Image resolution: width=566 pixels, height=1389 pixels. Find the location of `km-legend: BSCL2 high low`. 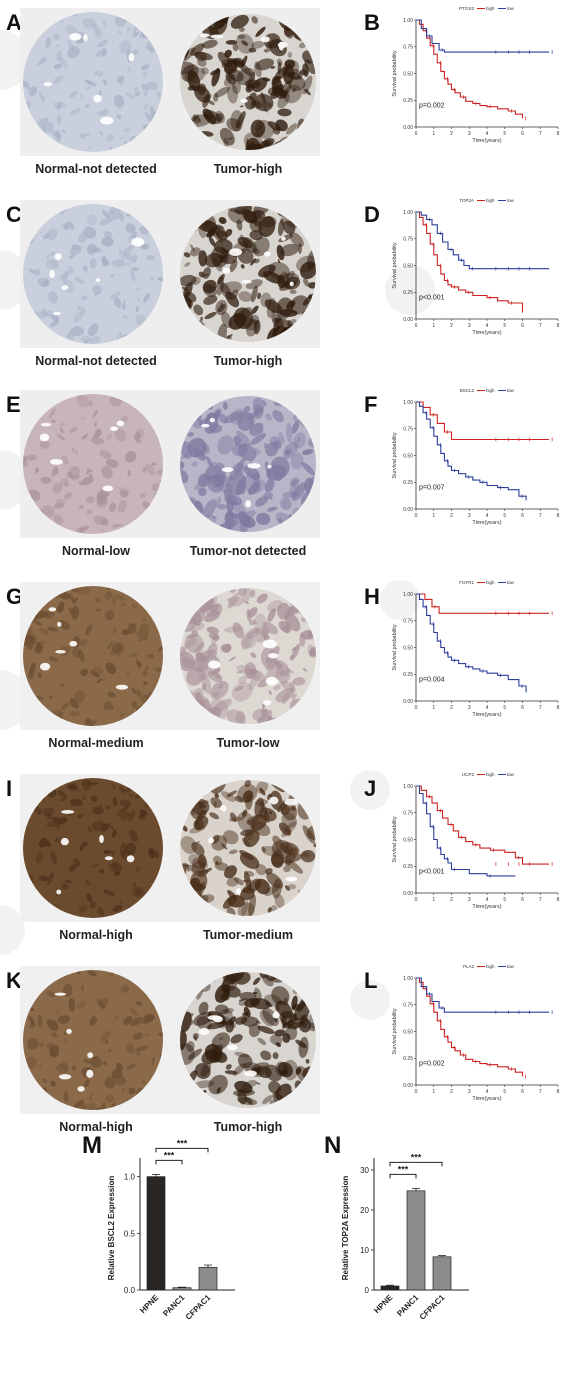

km-legend: BSCL2 high low is located at coordinates (487, 390).